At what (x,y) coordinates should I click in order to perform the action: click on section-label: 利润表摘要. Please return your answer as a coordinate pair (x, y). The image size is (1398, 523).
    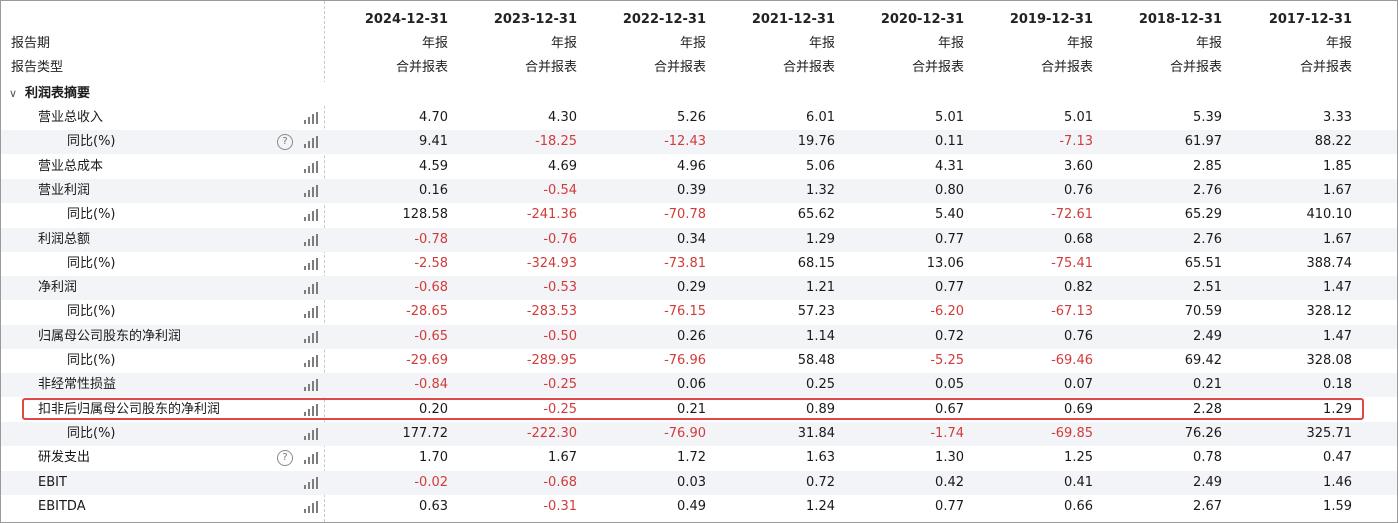
    Looking at the image, I should click on (58, 93).